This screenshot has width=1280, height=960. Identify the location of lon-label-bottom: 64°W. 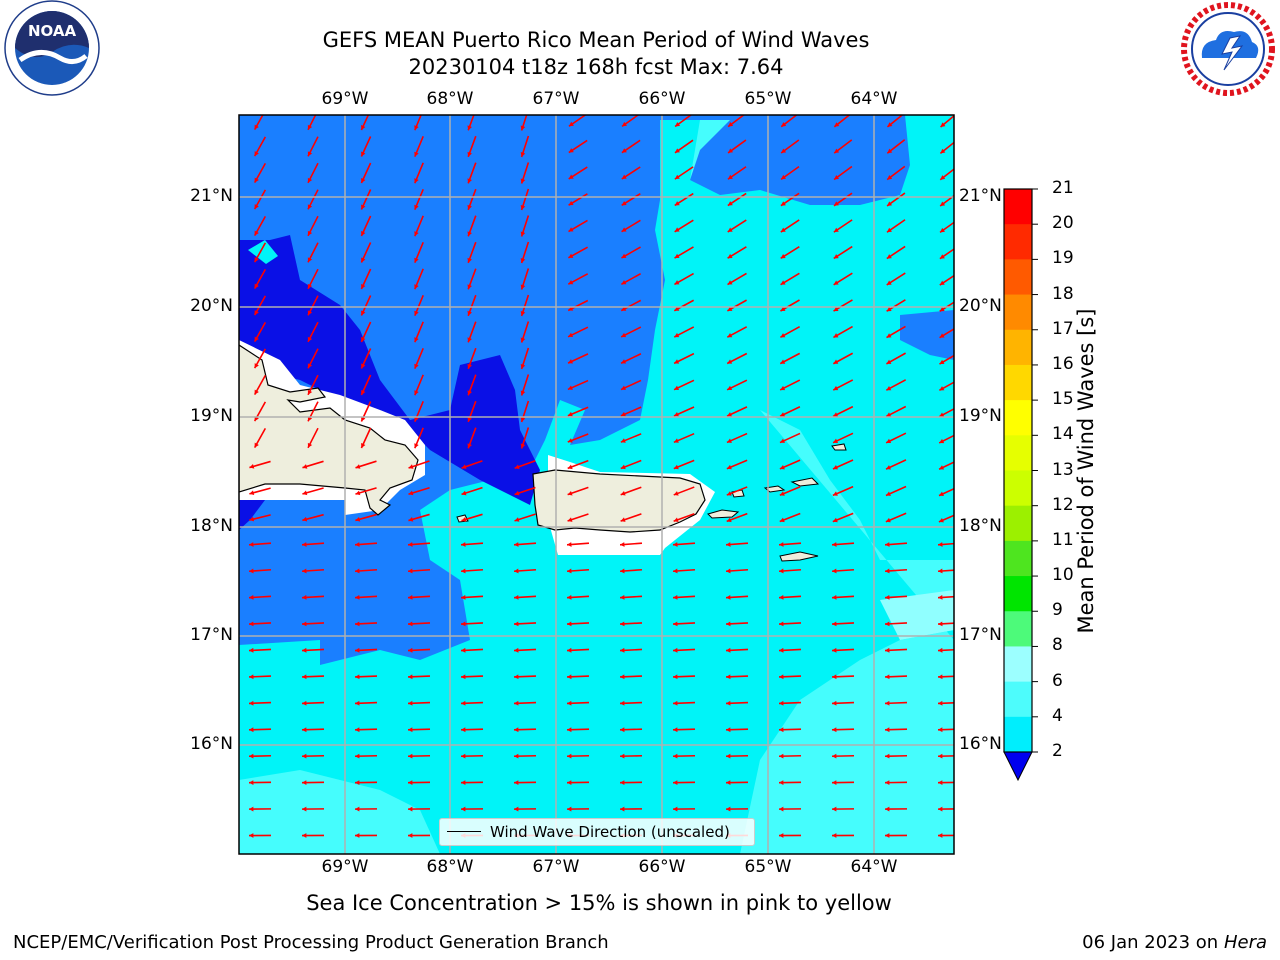
(874, 867).